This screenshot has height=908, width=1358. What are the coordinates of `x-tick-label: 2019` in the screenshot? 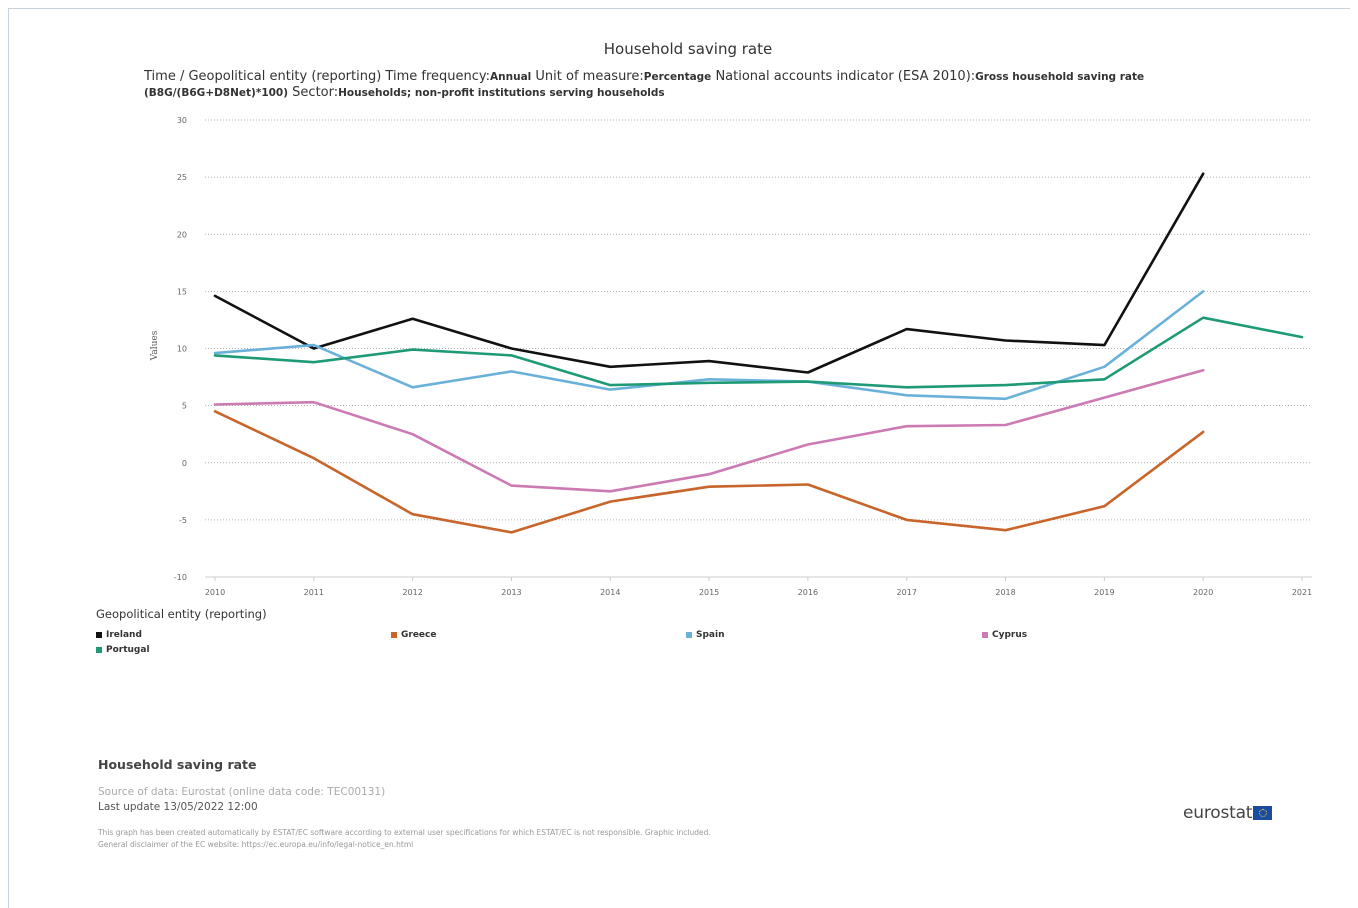 It's located at (1104, 592).